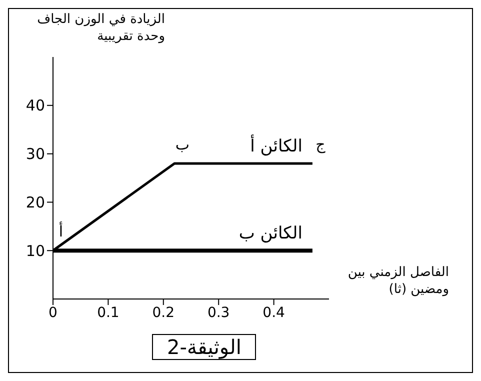  Describe the element at coordinates (397, 281) in the screenshot. I see `x-axis-title: الفاصل الزمني بين ومضين (ثا)` at that location.